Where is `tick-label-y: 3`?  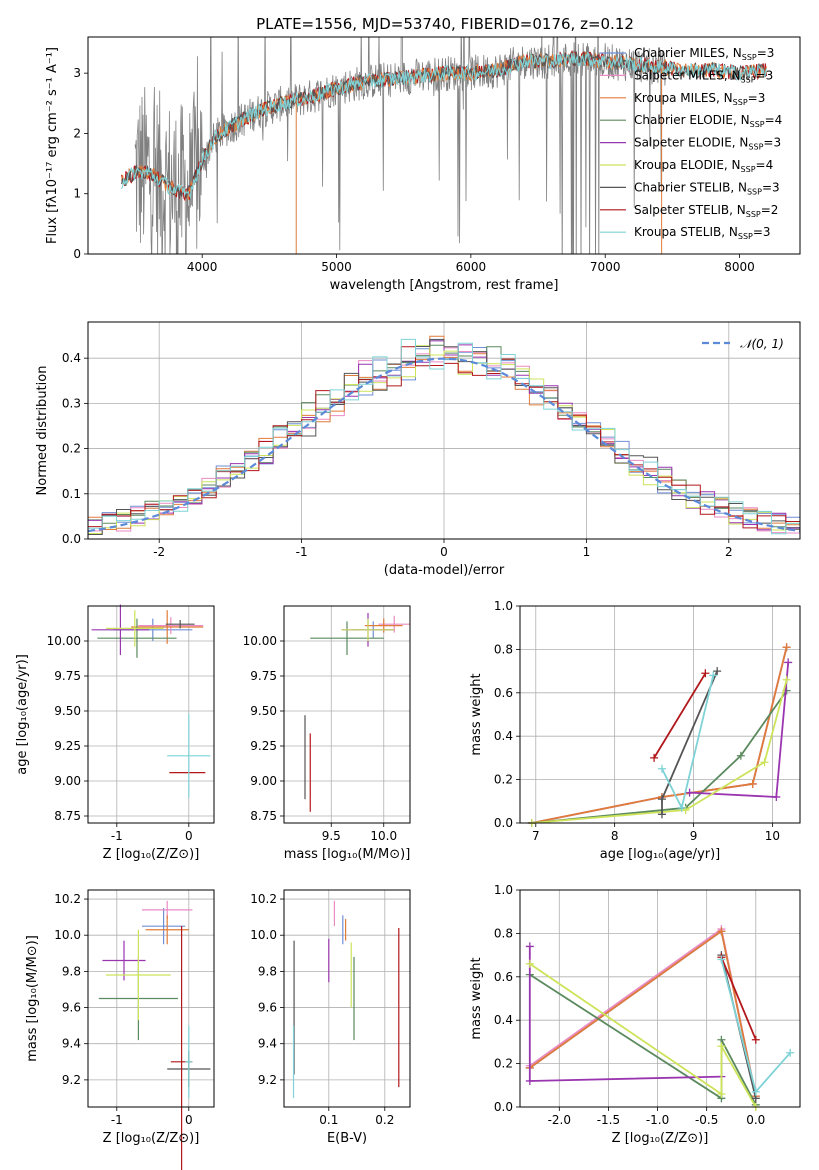 tick-label-y: 3 is located at coordinates (77, 73).